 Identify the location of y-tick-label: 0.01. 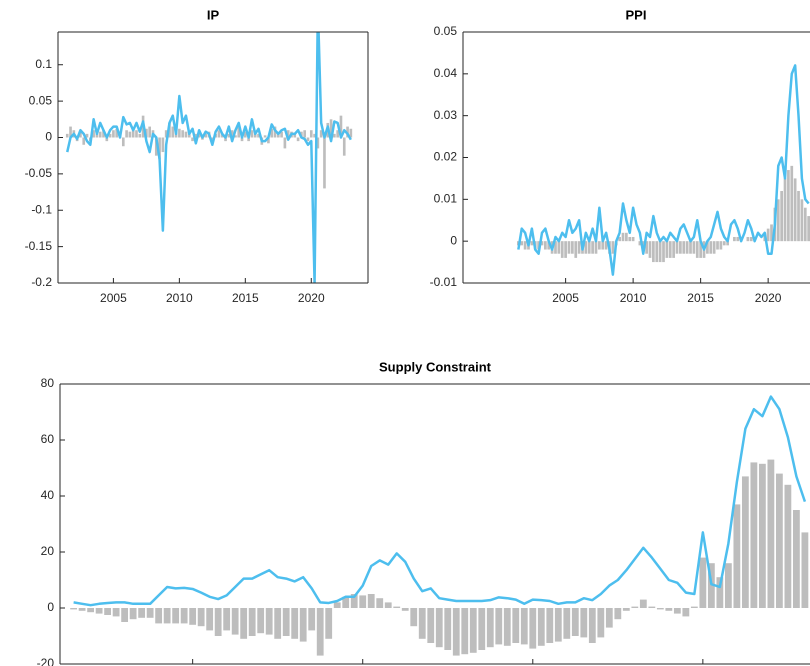
(446, 199).